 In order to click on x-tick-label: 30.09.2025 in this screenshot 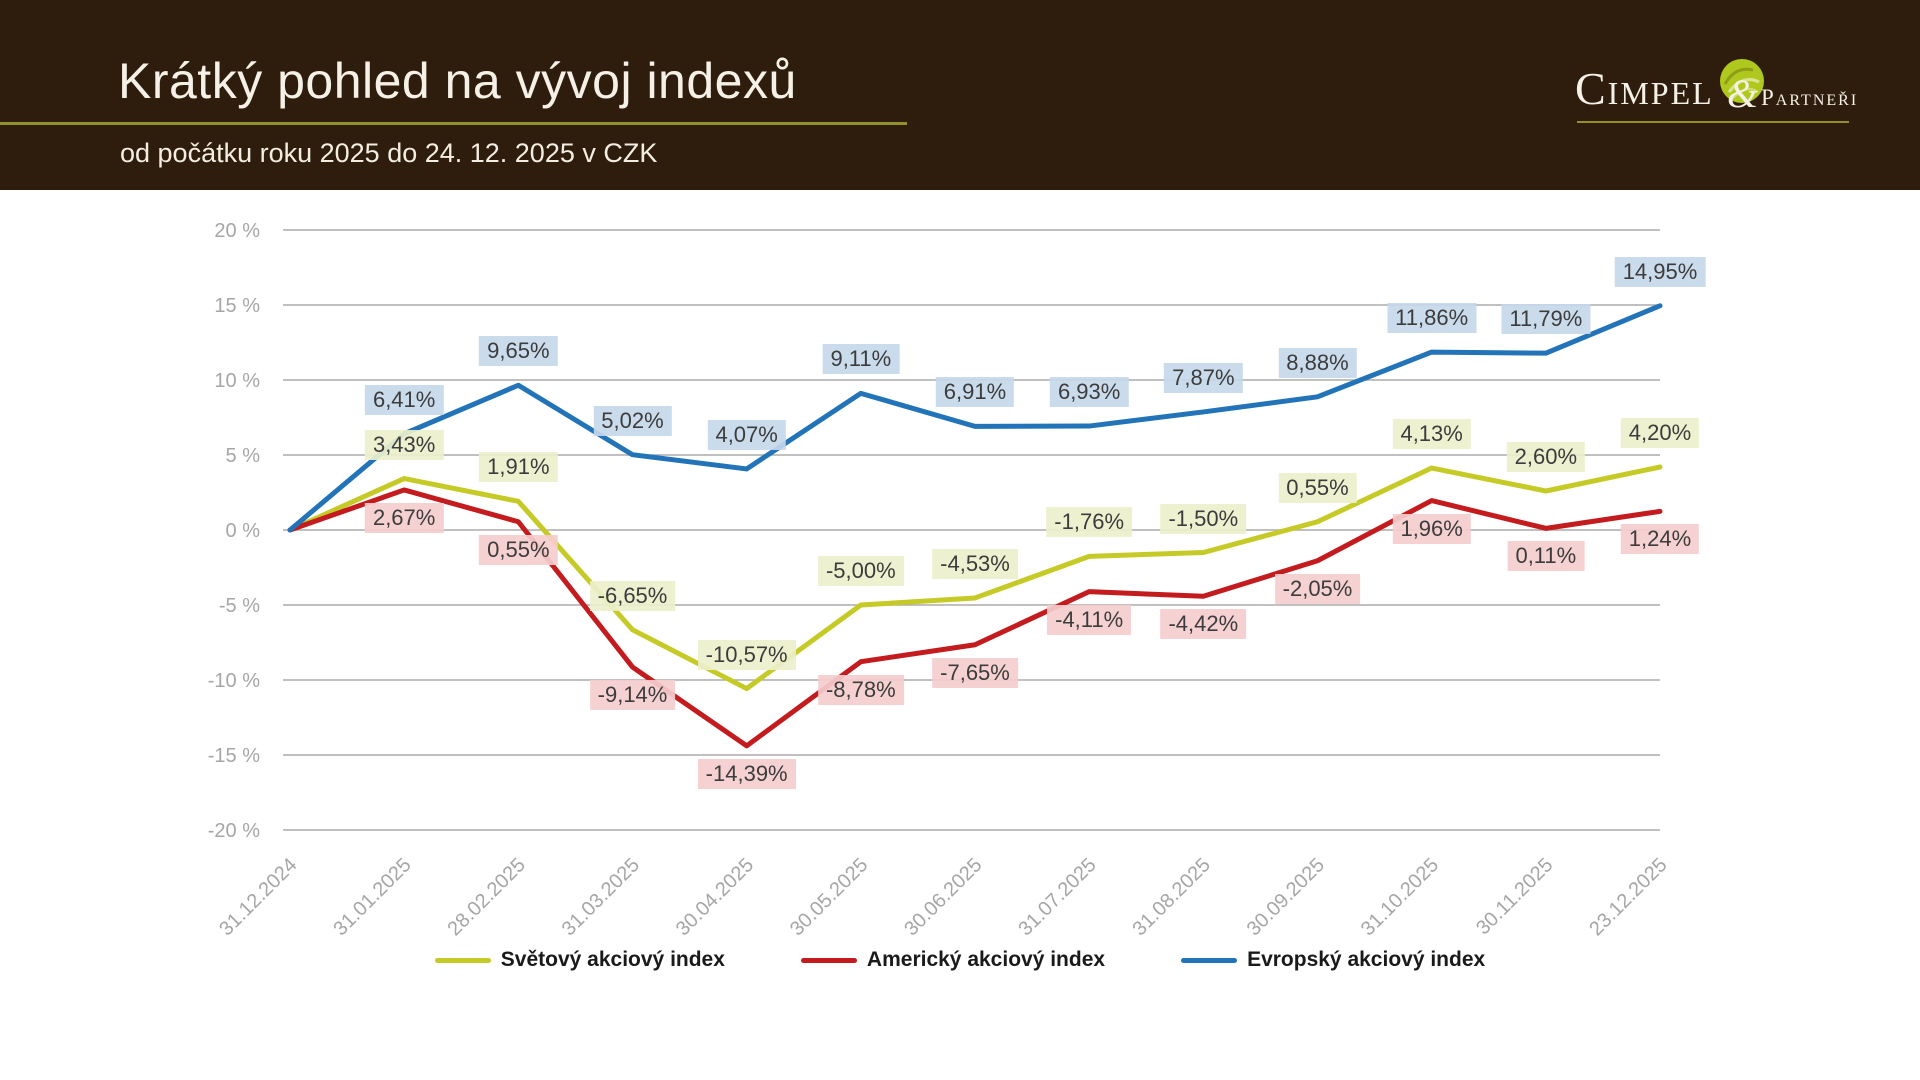, I will do `click(1286, 897)`.